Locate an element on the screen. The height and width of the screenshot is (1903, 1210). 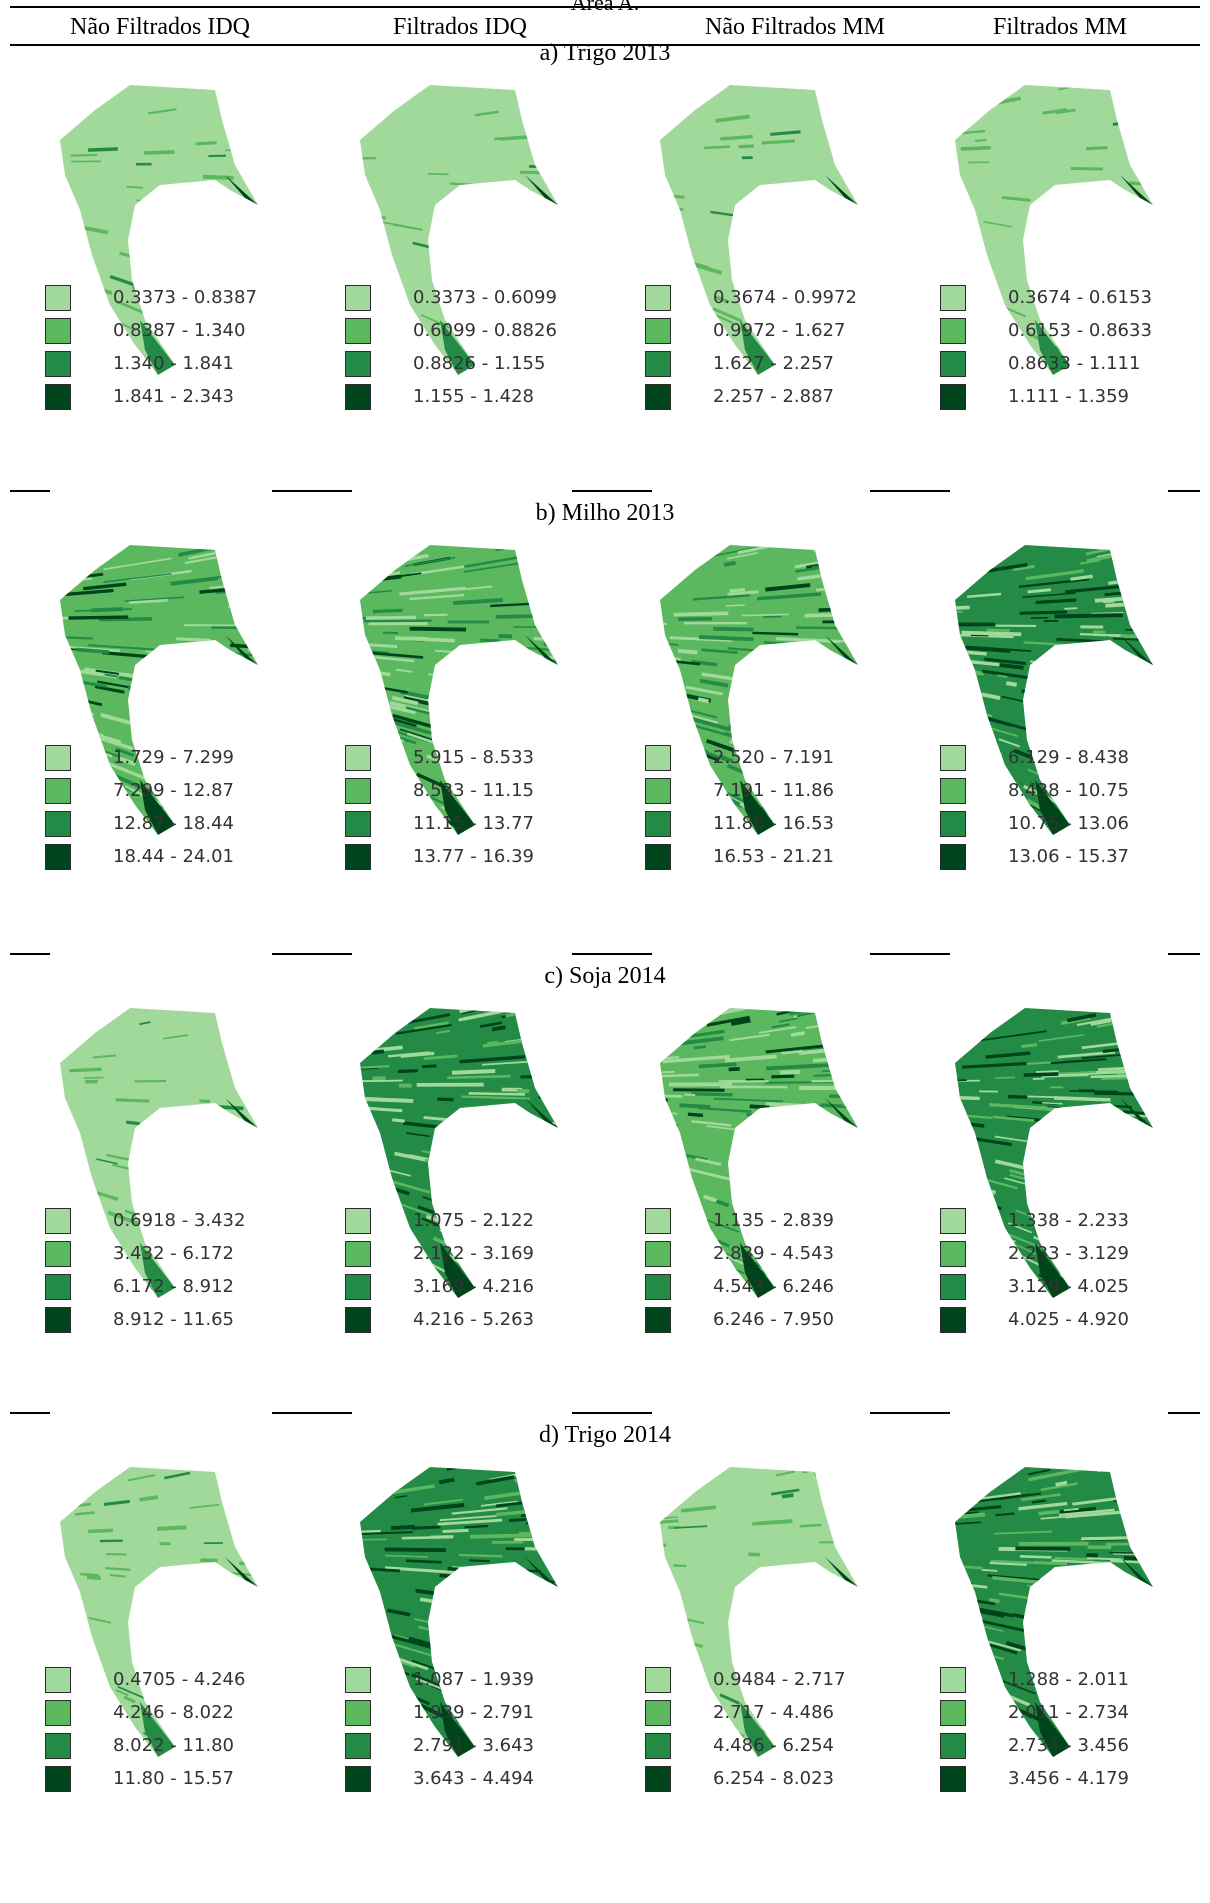
legend-label: 3.432 - 6.172 is located at coordinates (173, 1253).